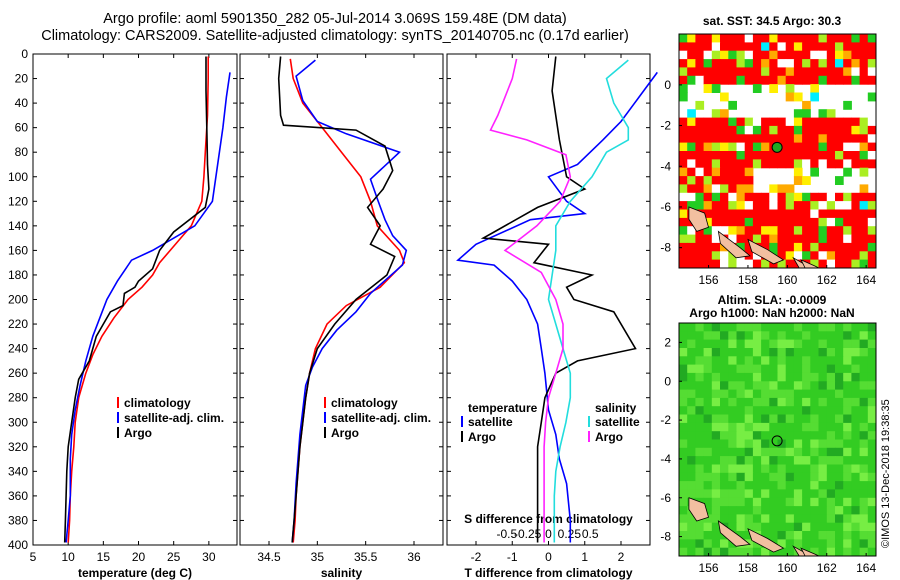 Image resolution: width=900 pixels, height=580 pixels. What do you see at coordinates (18, 349) in the screenshot?
I see `depth-tick-label: 240` at bounding box center [18, 349].